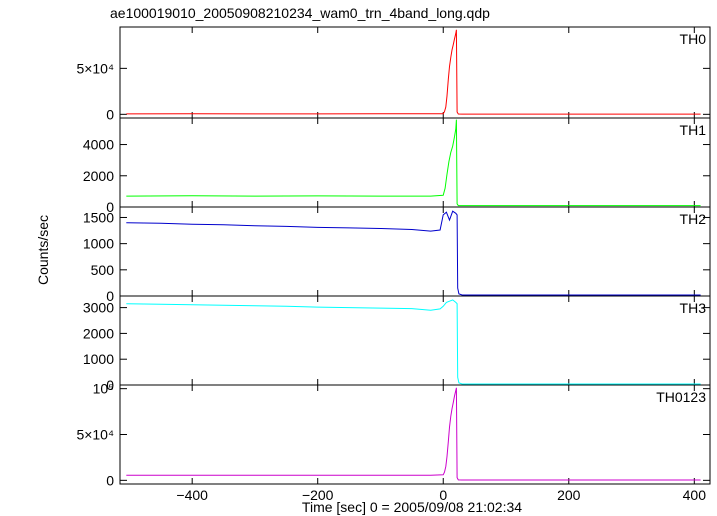  Describe the element at coordinates (43, 250) in the screenshot. I see `y-axis-label: Counts/sec` at that location.